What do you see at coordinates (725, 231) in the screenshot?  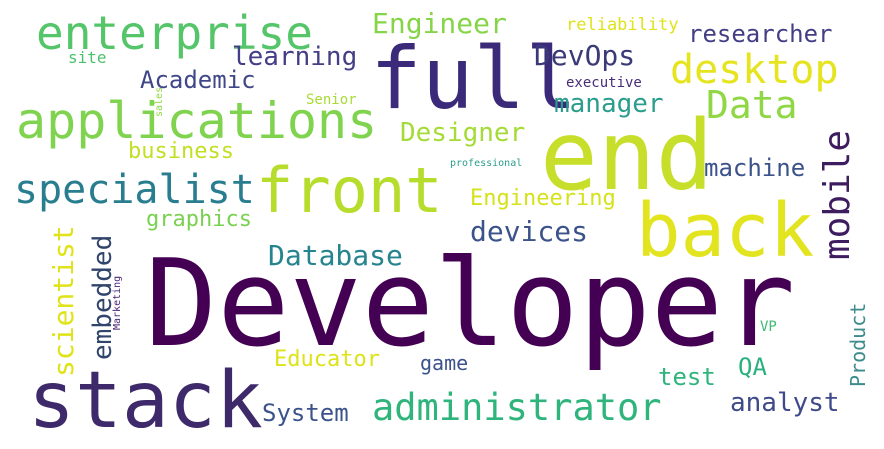 I see `word-back: back` at bounding box center [725, 231].